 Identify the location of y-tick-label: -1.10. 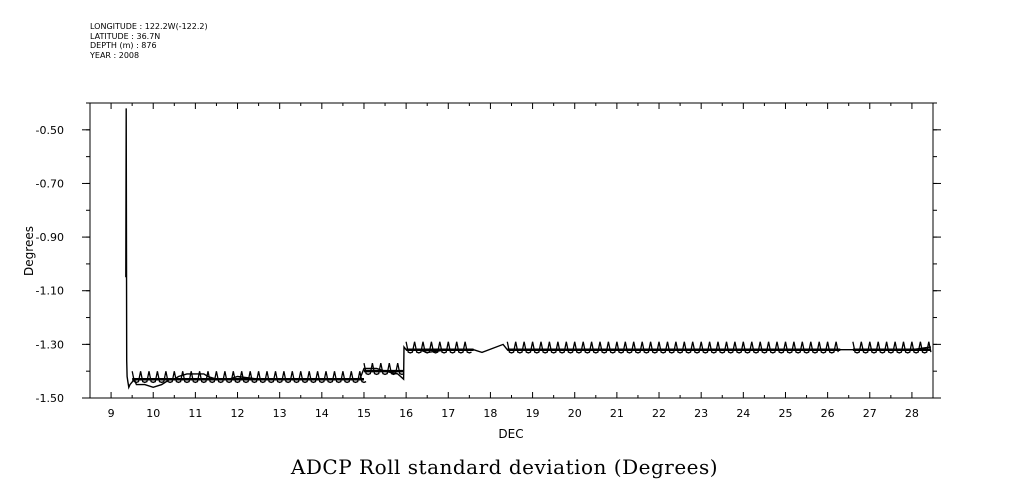
(50, 291).